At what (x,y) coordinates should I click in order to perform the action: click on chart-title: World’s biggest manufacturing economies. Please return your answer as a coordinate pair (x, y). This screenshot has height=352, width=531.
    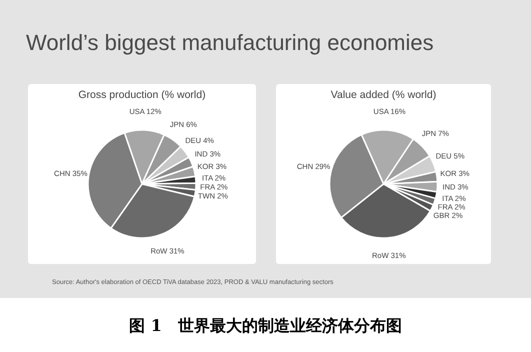
    Looking at the image, I should click on (230, 43).